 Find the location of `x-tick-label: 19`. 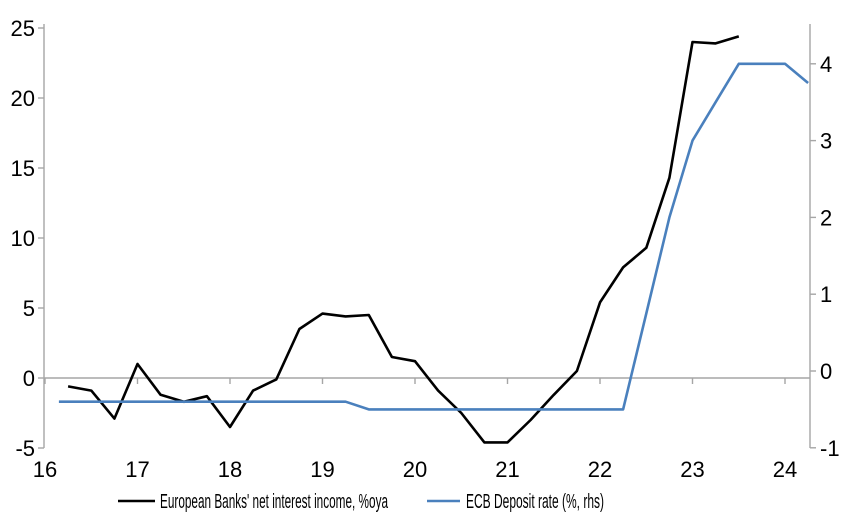

x-tick-label: 19 is located at coordinates (322, 469).